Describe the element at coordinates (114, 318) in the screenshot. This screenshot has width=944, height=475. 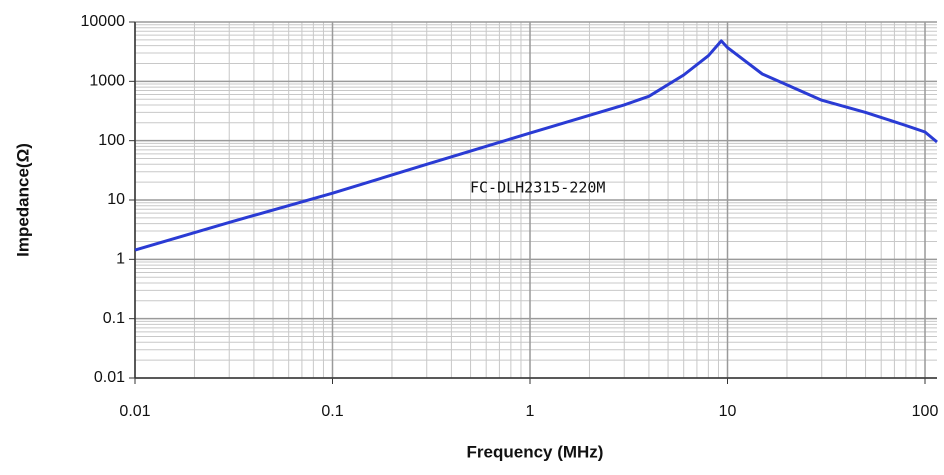
I see `y-tick-label: 0.1` at that location.